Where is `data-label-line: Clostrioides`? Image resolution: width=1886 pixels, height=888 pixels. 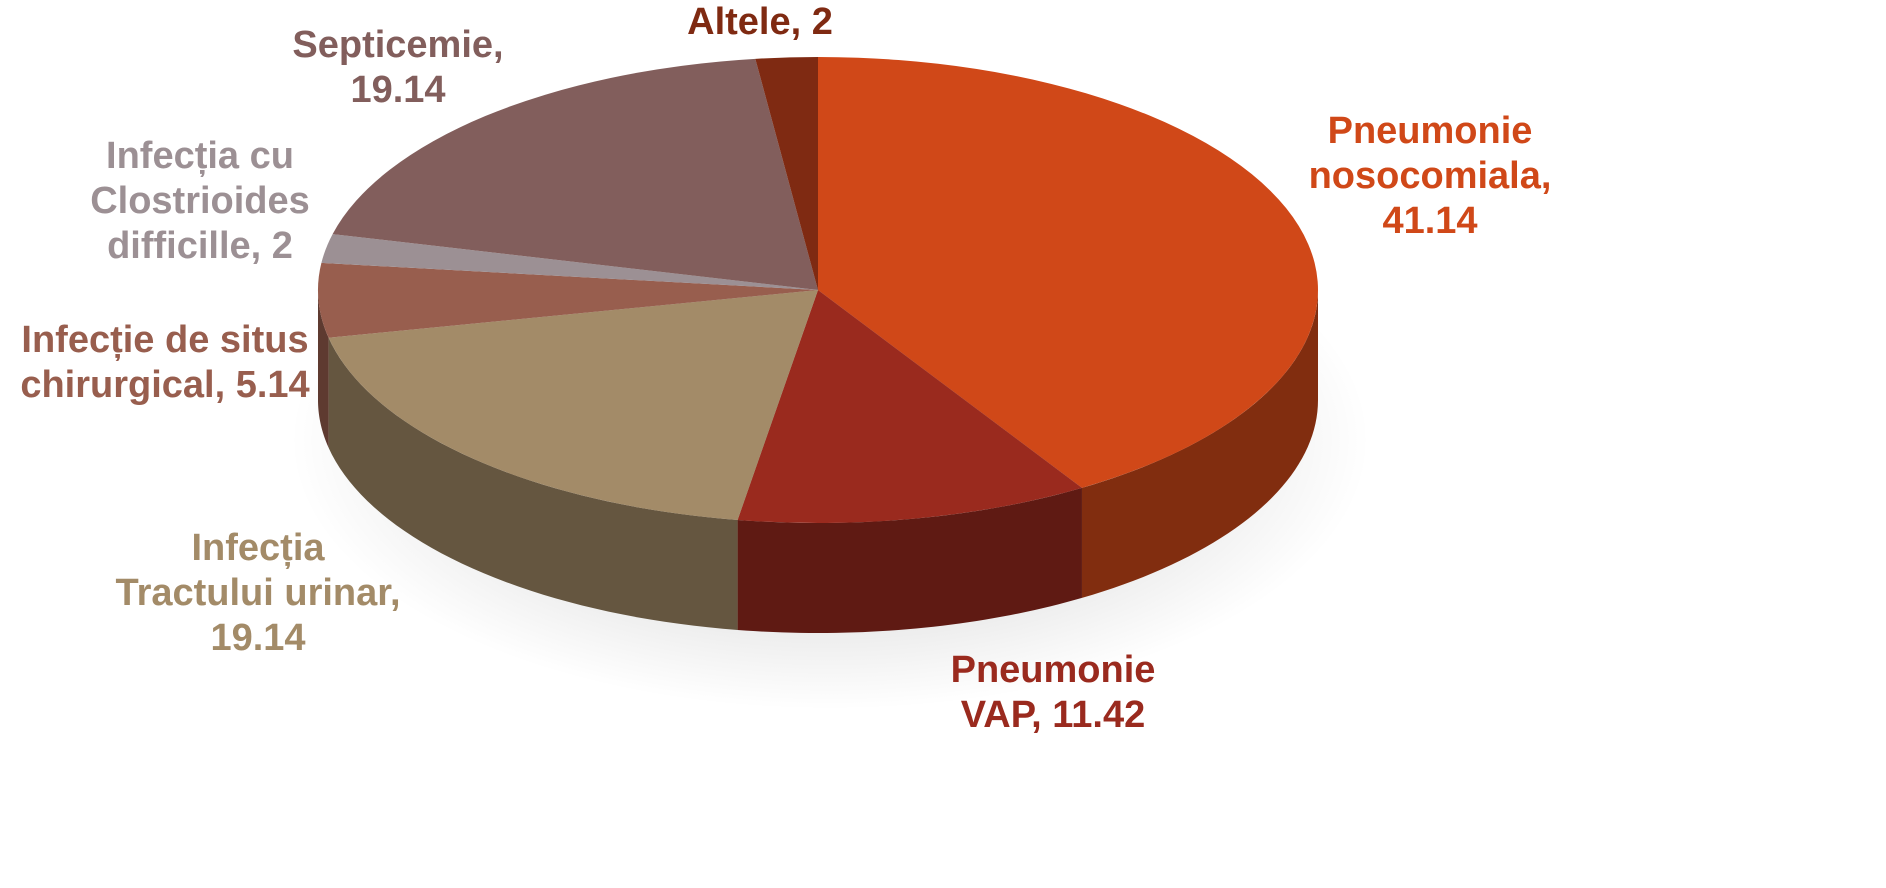
data-label-line: Clostrioides is located at coordinates (200, 201).